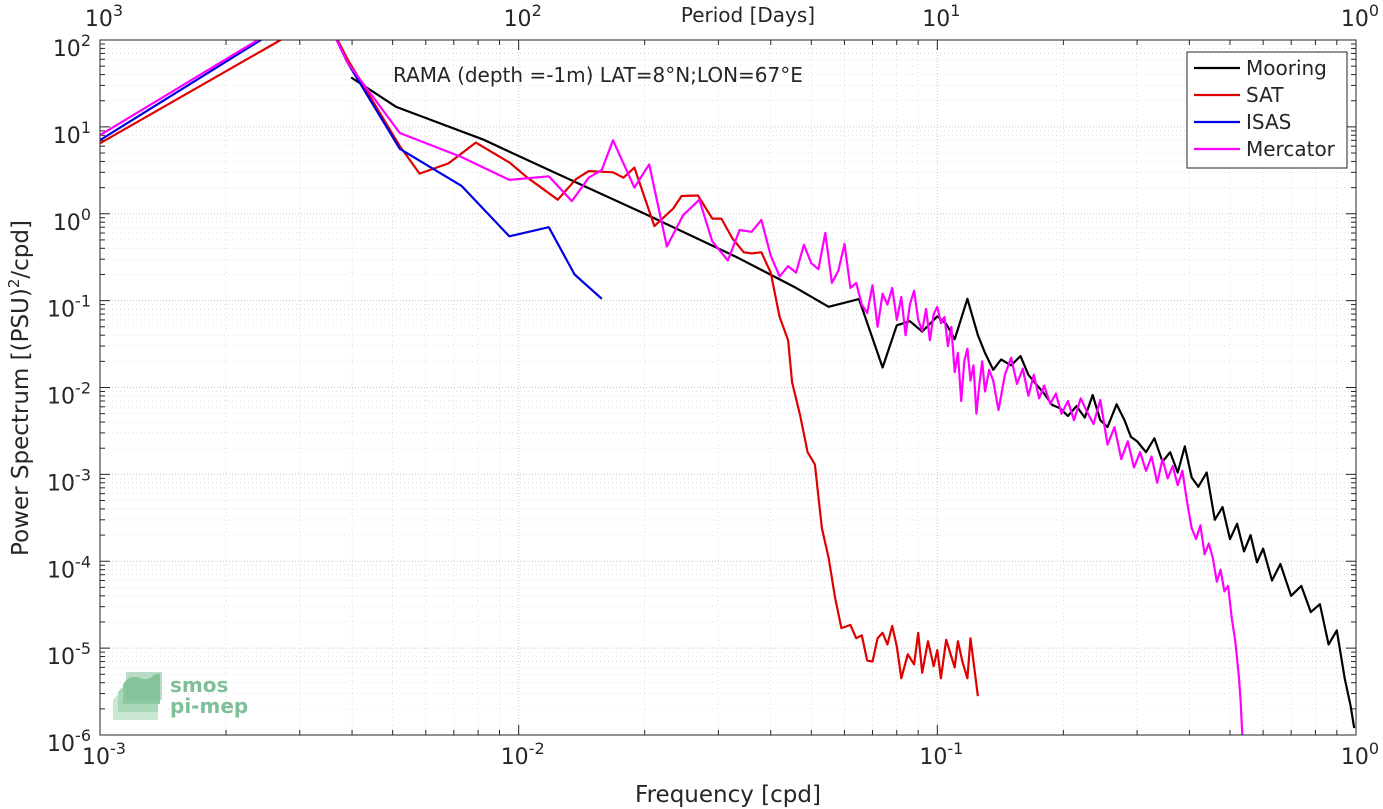  I want to click on top-axis-label: Period [Days], so click(748, 15).